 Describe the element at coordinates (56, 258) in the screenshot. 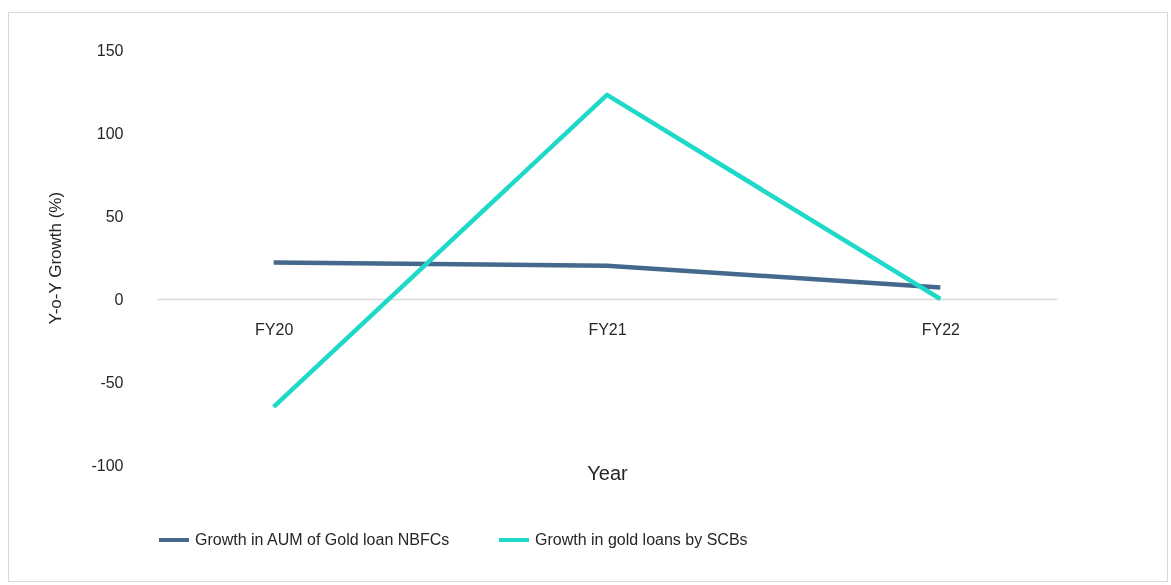

I see `y-axis-title: Y-o-Y Growth (%)` at that location.